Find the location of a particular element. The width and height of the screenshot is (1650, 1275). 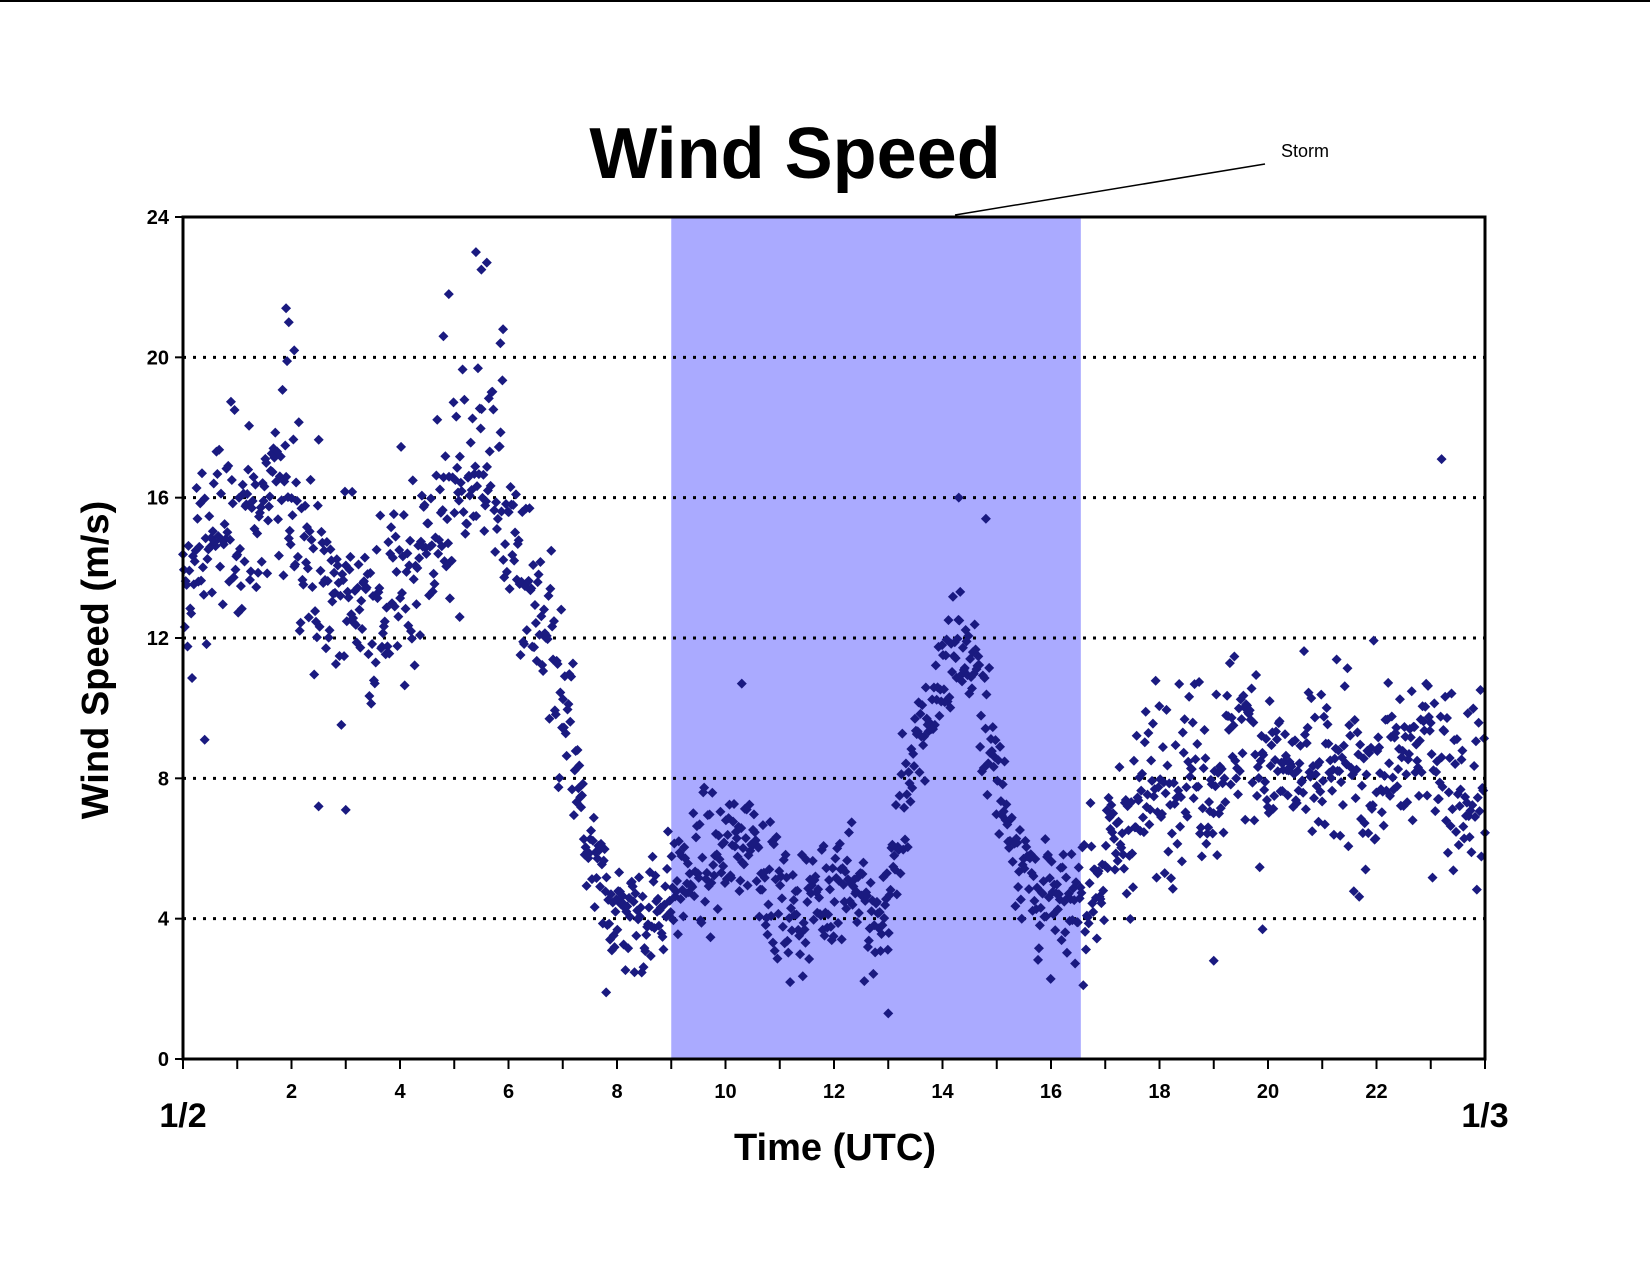

y-tick-label: 12 is located at coordinates (158, 639).